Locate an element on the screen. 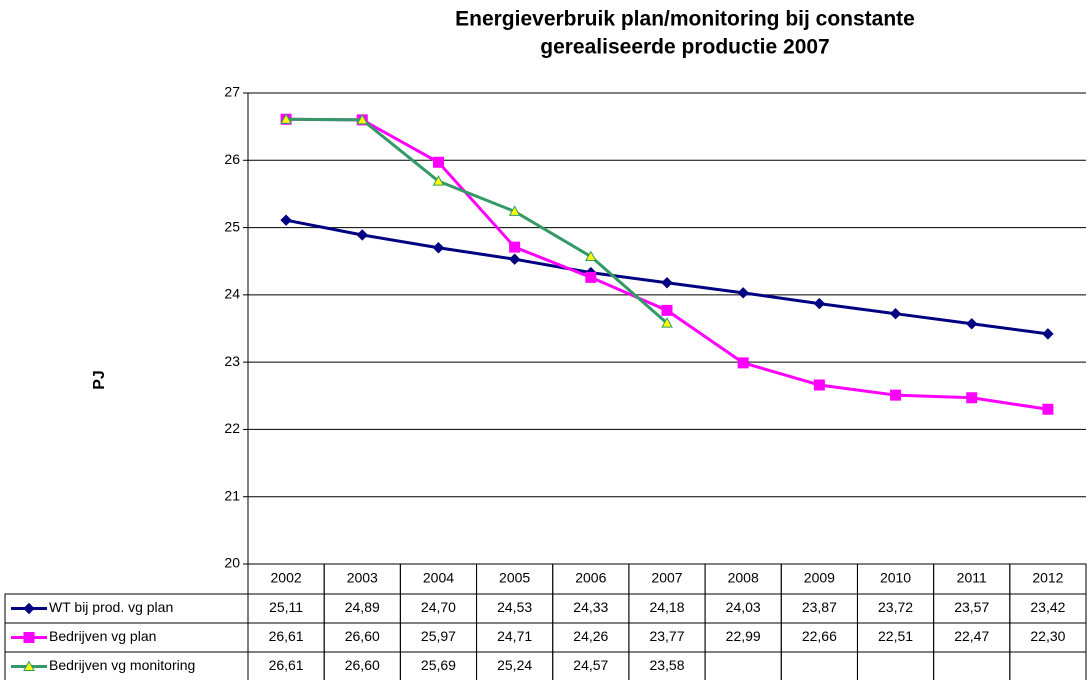 The image size is (1090, 680). table-value: 23,57 is located at coordinates (971, 607).